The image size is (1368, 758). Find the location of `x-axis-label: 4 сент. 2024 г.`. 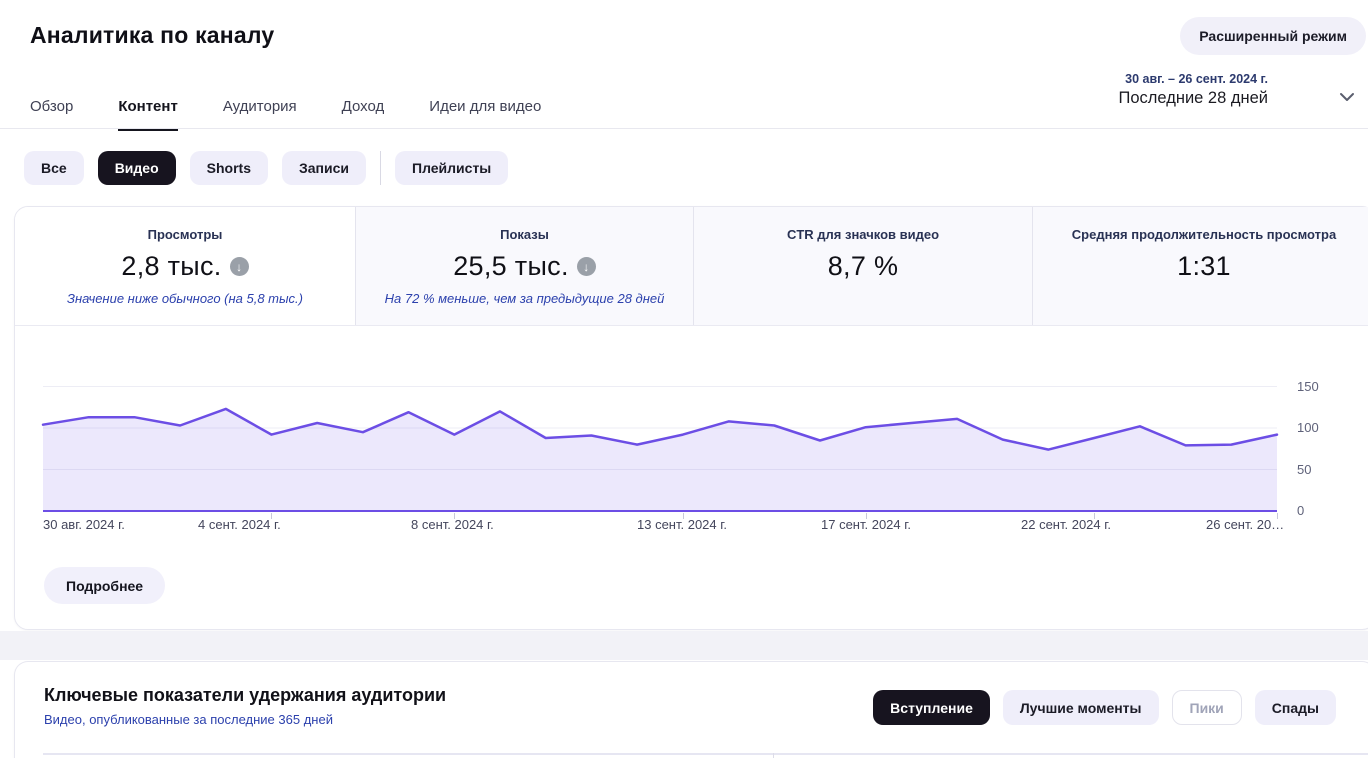

x-axis-label: 4 сент. 2024 г. is located at coordinates (239, 524).